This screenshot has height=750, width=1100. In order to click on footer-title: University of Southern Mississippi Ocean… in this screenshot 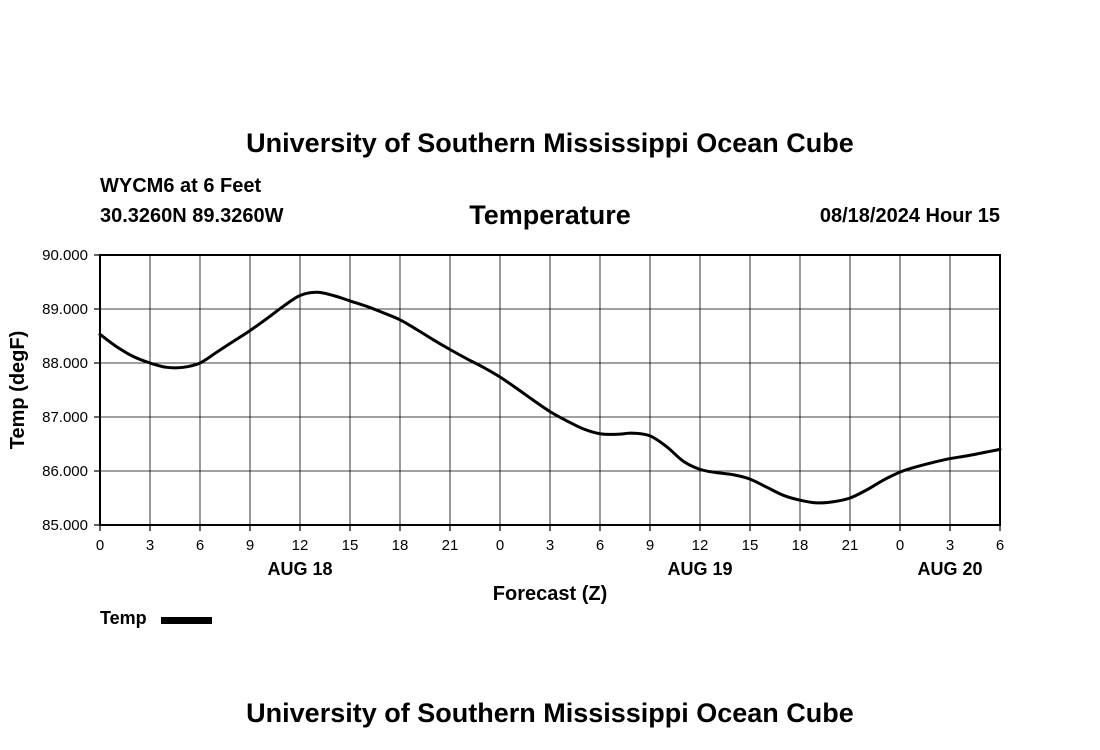, I will do `click(550, 713)`.